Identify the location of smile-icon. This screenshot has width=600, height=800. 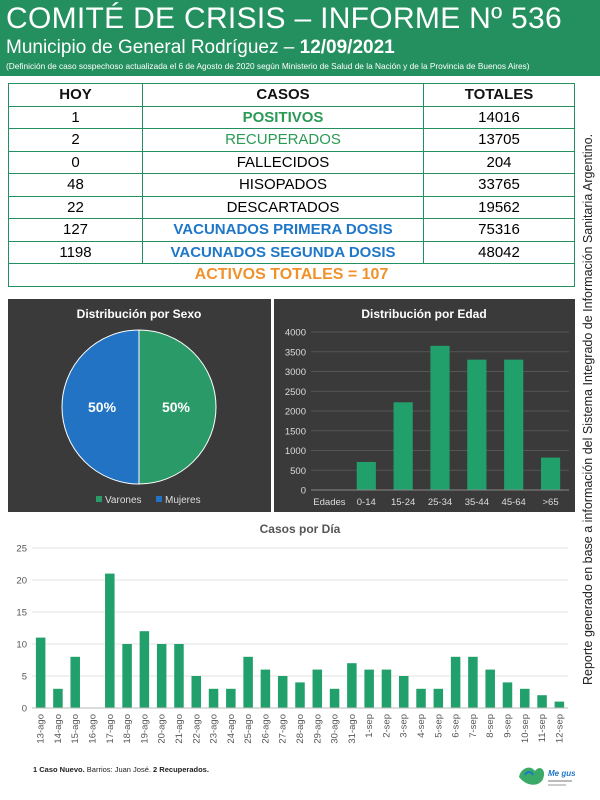
(529, 773).